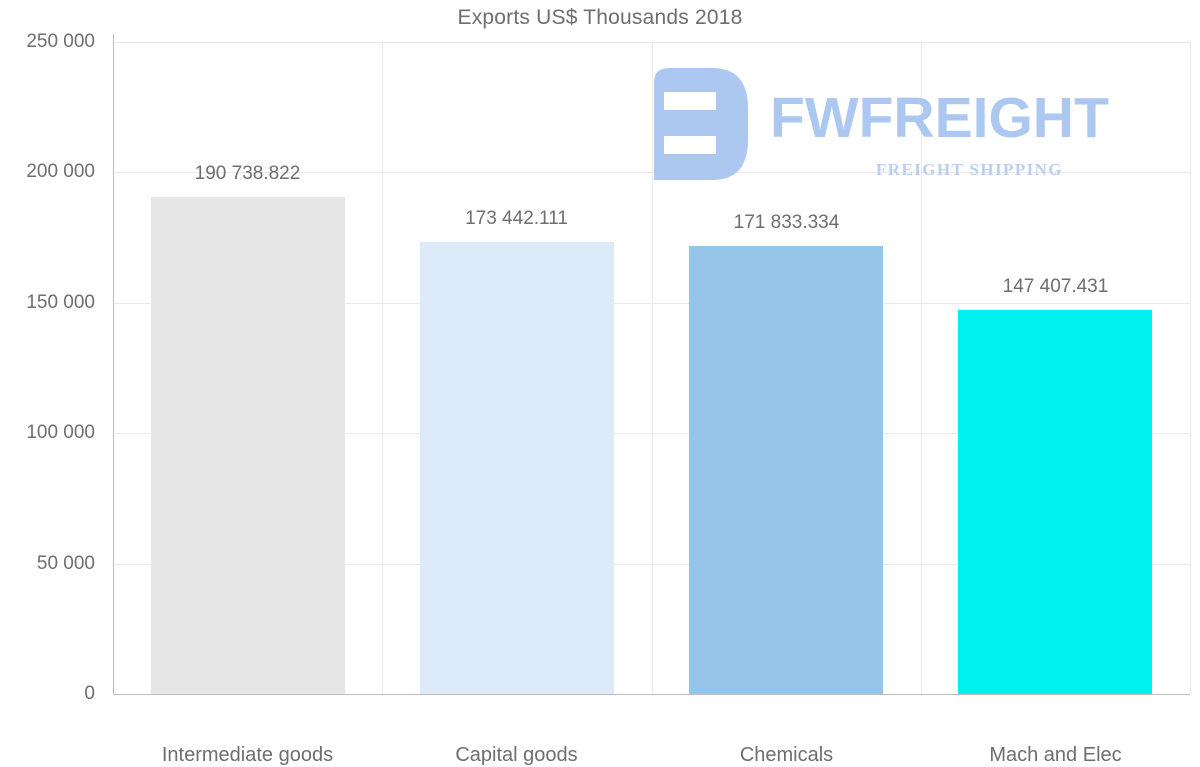 The height and width of the screenshot is (767, 1200). Describe the element at coordinates (60, 172) in the screenshot. I see `y-axis-tick-label: 200 000` at that location.